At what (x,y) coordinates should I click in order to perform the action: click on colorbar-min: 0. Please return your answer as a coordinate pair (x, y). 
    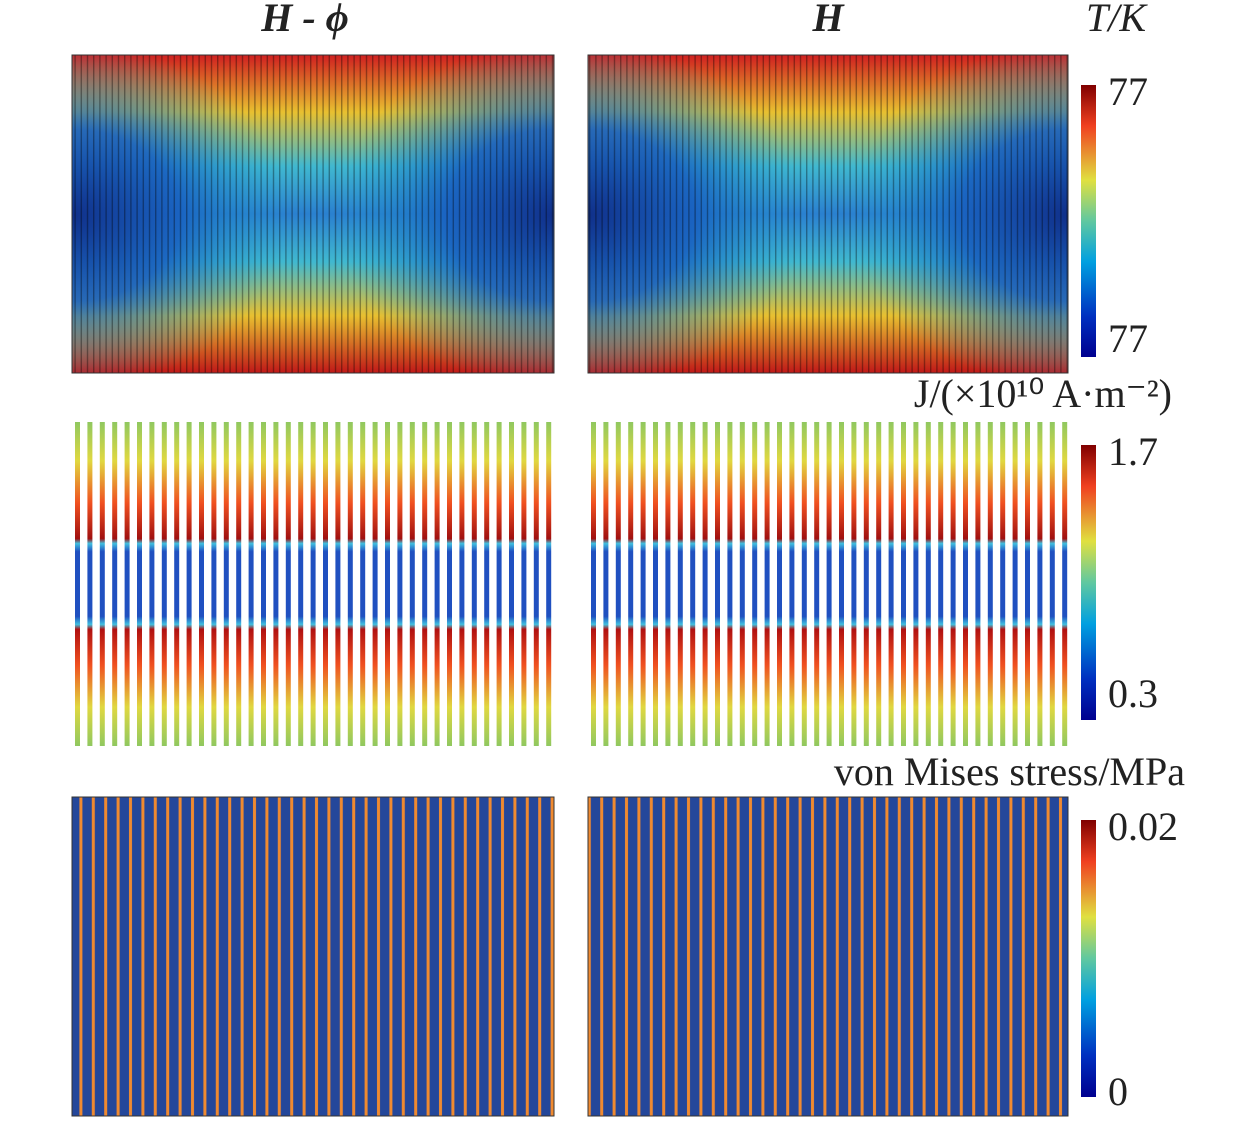
    Looking at the image, I should click on (1118, 1091).